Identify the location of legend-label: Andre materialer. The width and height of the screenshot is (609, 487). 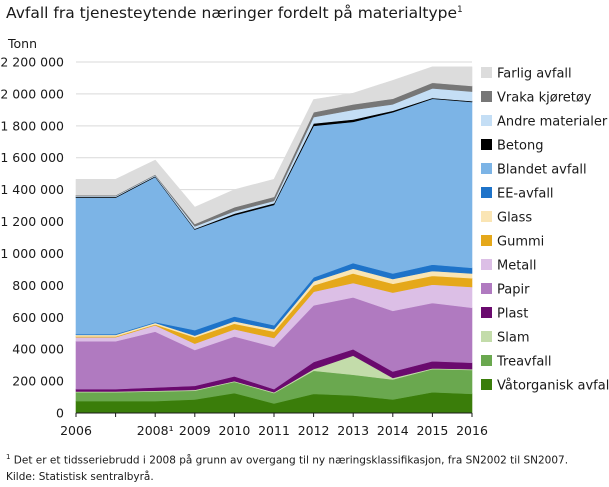
(552, 122).